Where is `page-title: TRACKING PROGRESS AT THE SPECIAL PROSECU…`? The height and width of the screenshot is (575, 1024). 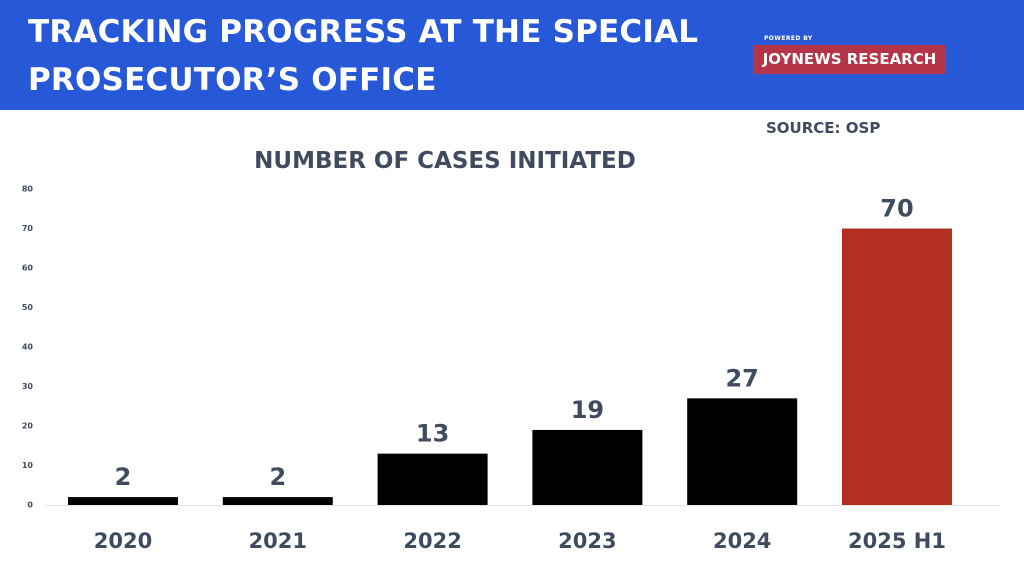
page-title: TRACKING PROGRESS AT THE SPECIAL PROSECU… is located at coordinates (363, 56).